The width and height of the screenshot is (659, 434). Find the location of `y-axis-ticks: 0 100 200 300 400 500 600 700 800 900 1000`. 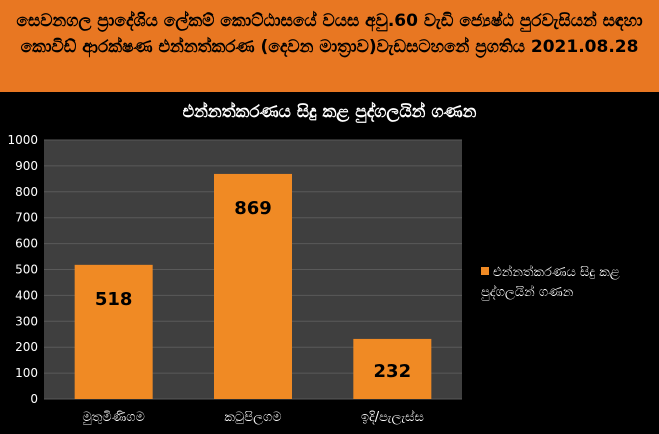

y-axis-ticks: 0 100 200 300 400 500 600 700 800 900 1000 is located at coordinates (22, 269).